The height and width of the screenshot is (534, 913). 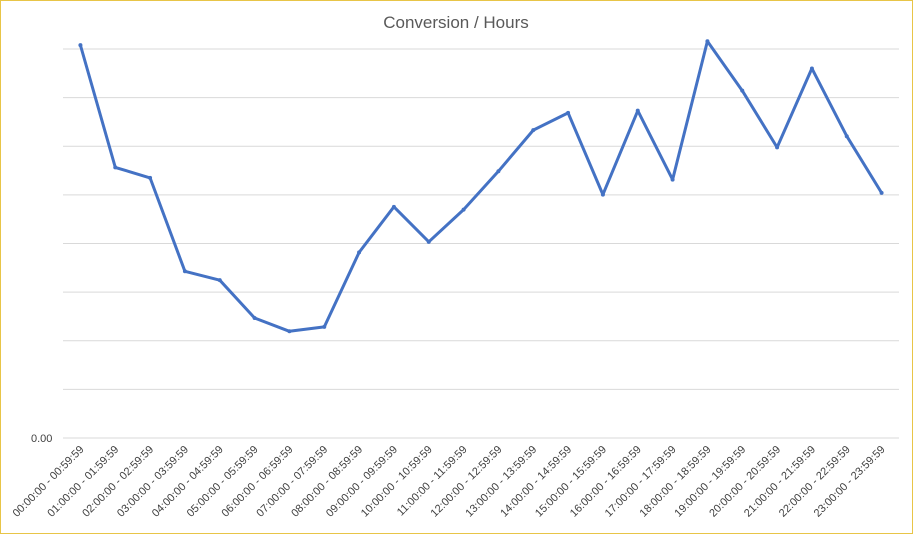 I want to click on y-axis-ticks: 0.00, so click(x=41, y=439).